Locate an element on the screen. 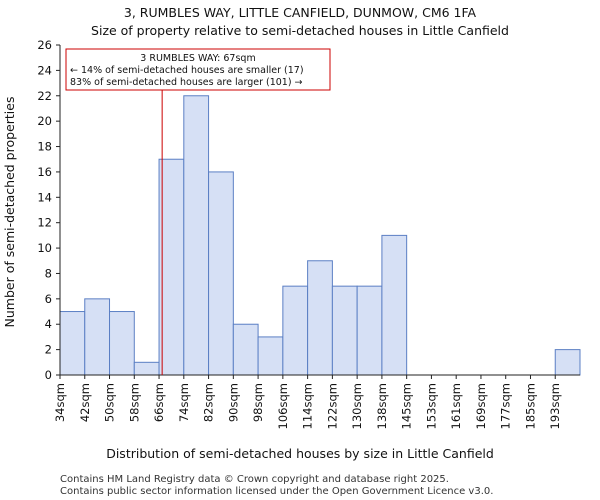  x-tick-label: 177sqm is located at coordinates (506, 406).